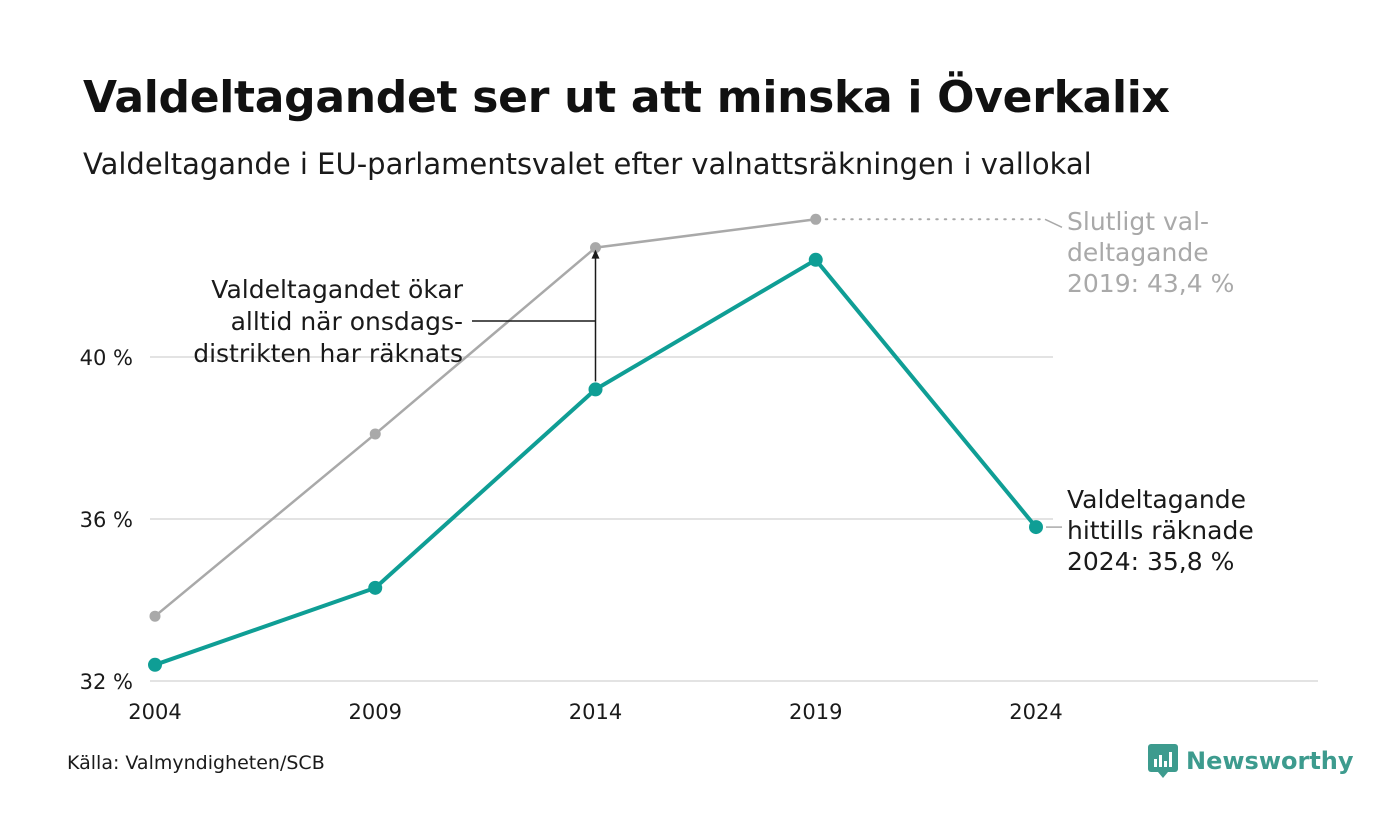 The image size is (1400, 840). Describe the element at coordinates (815, 712) in the screenshot. I see `x-tick-label: 2019` at that location.